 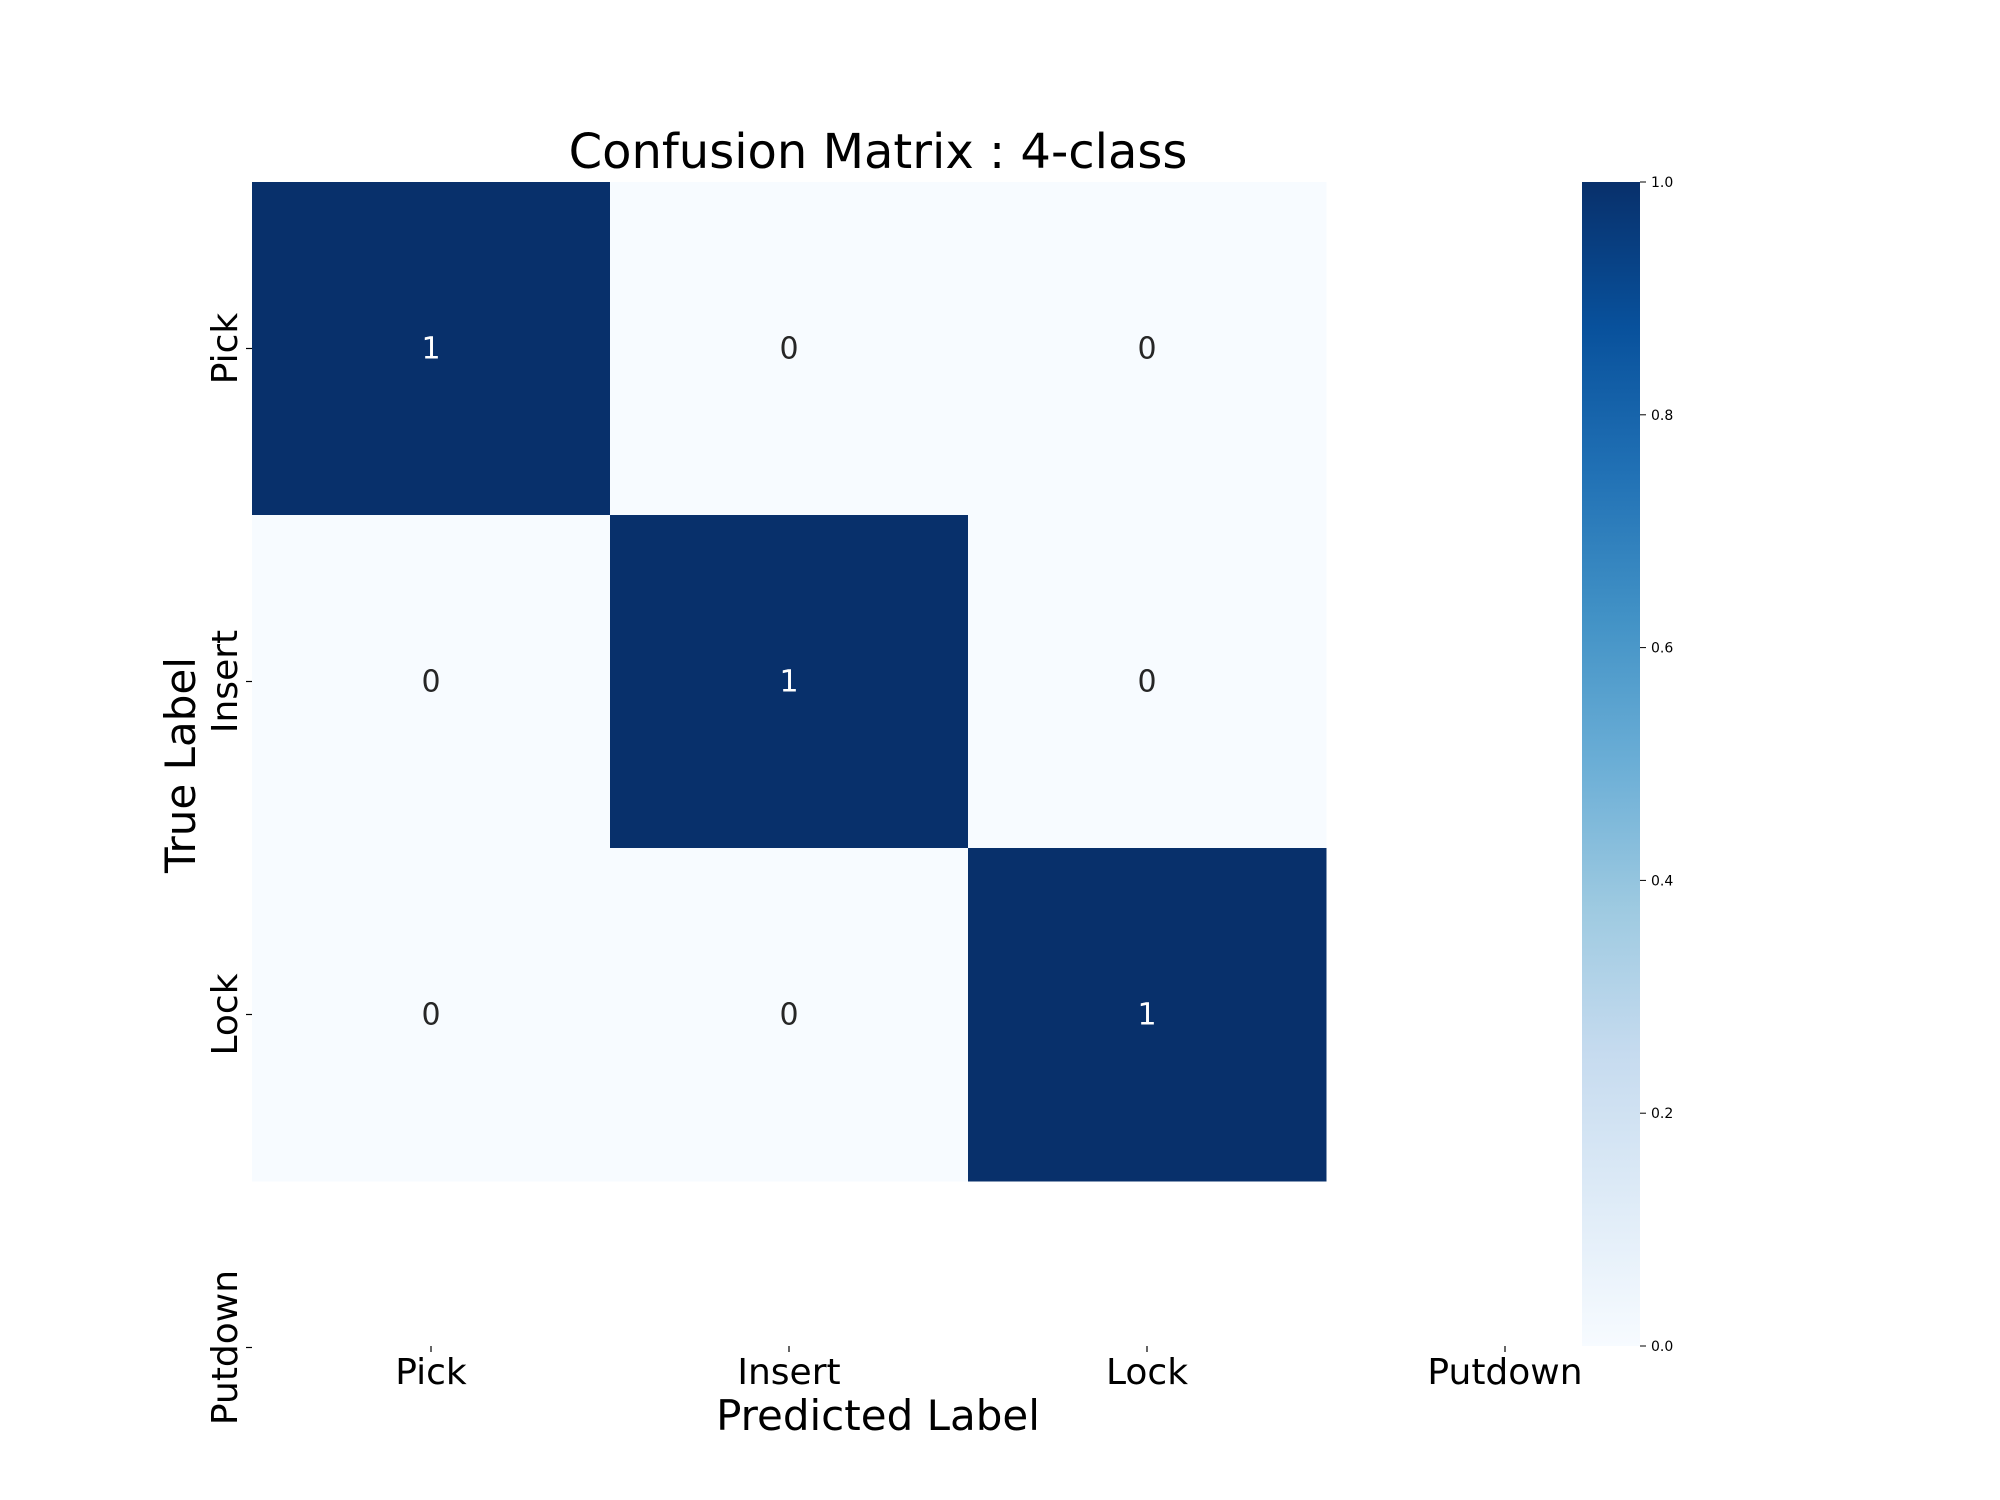 I want to click on y-axis-label: True Label, so click(x=180, y=765).